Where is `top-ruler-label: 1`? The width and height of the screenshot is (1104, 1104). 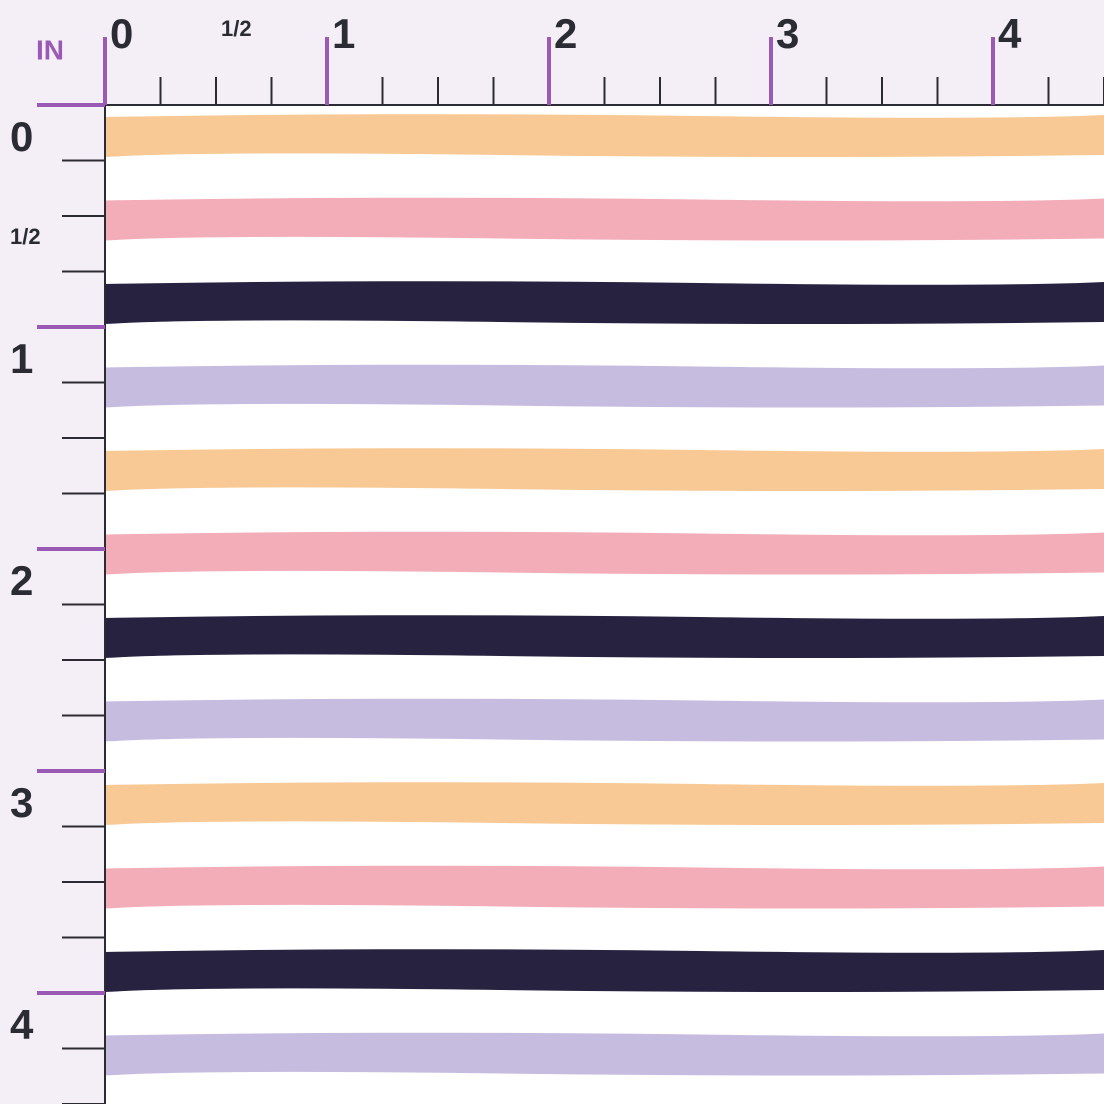
top-ruler-label: 1 is located at coordinates (343, 33).